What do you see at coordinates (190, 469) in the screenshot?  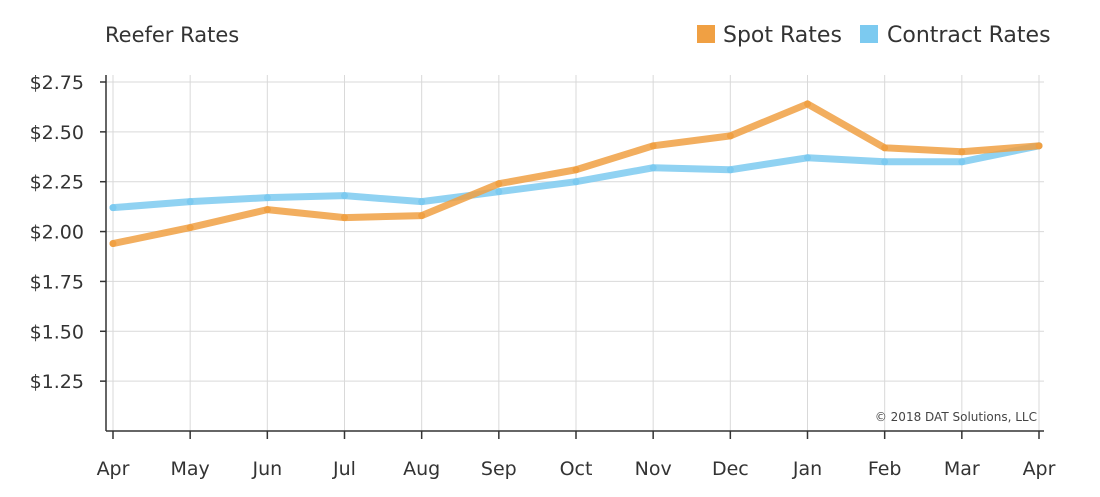 I see `x-tick-label: May` at bounding box center [190, 469].